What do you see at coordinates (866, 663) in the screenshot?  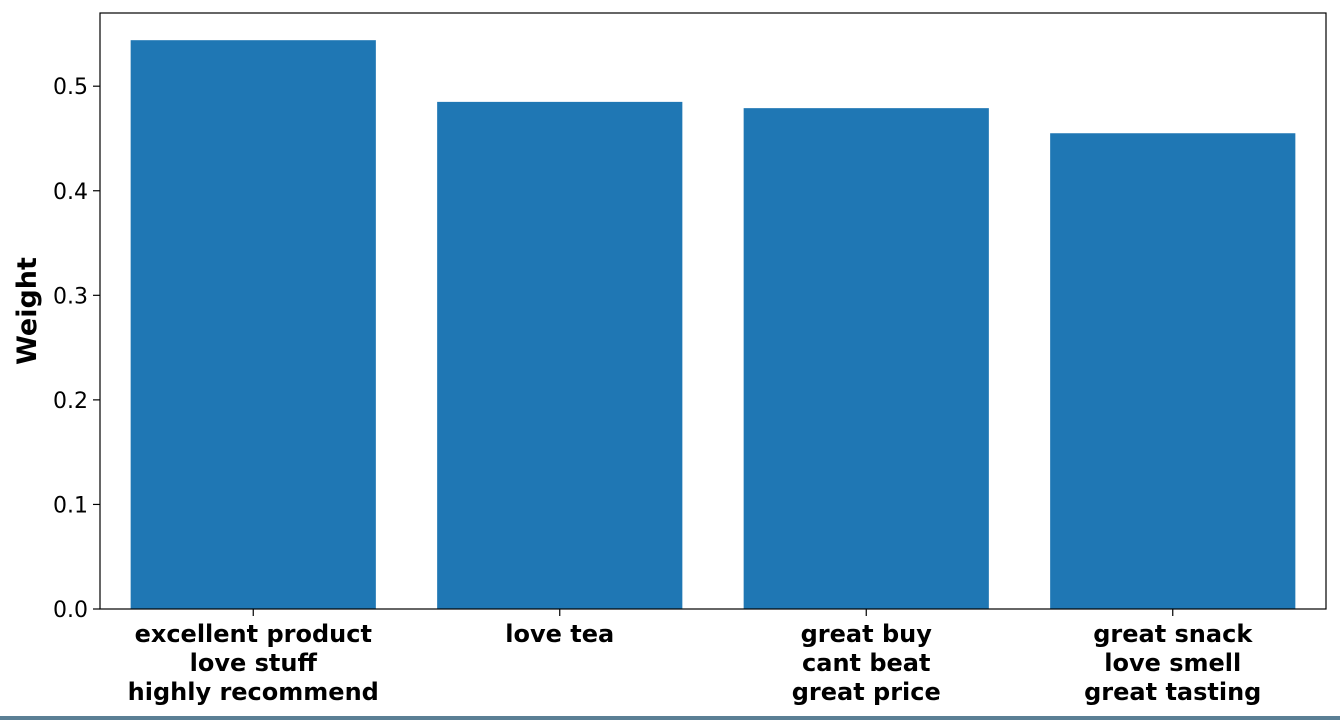 I see `x-tick-label-2: great buy cant beat great price` at bounding box center [866, 663].